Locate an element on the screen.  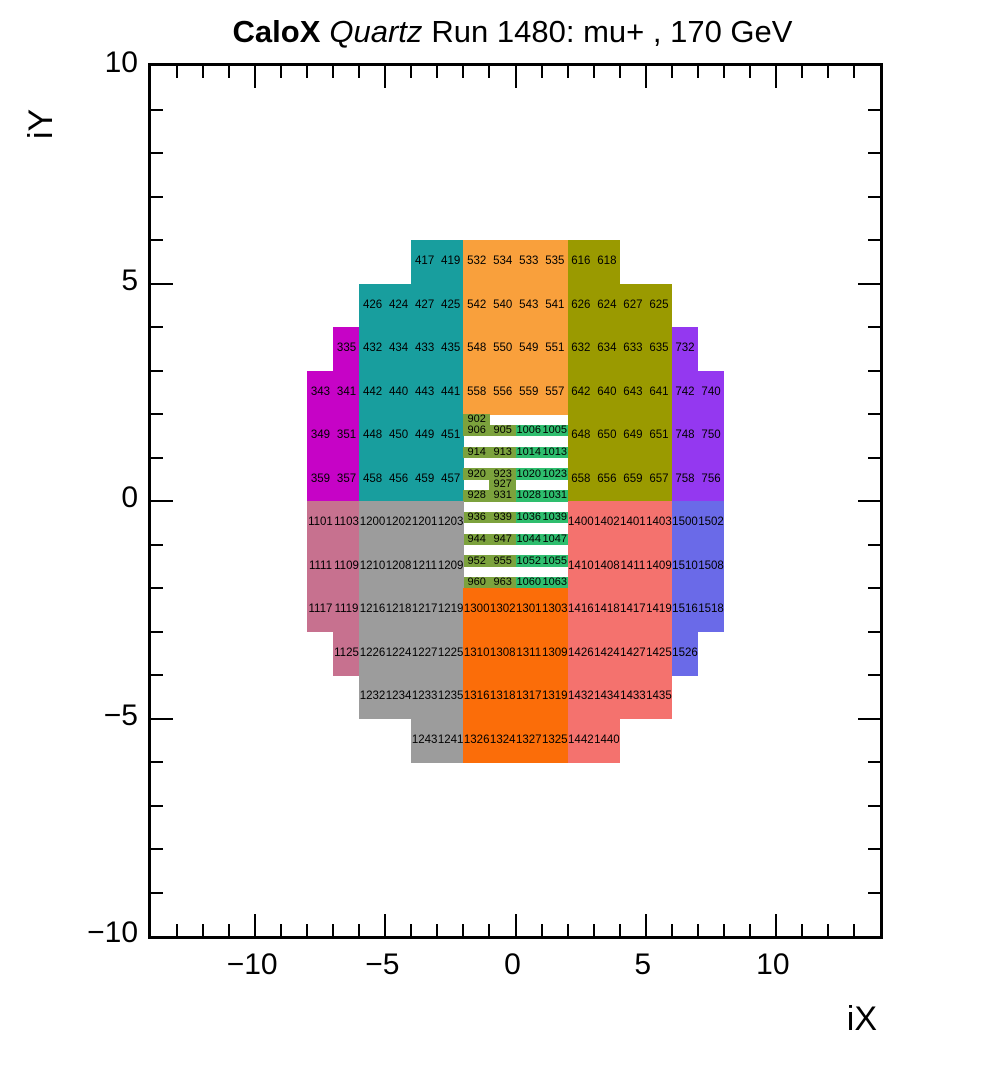
detector-cell-559: 559 is located at coordinates (529, 392).